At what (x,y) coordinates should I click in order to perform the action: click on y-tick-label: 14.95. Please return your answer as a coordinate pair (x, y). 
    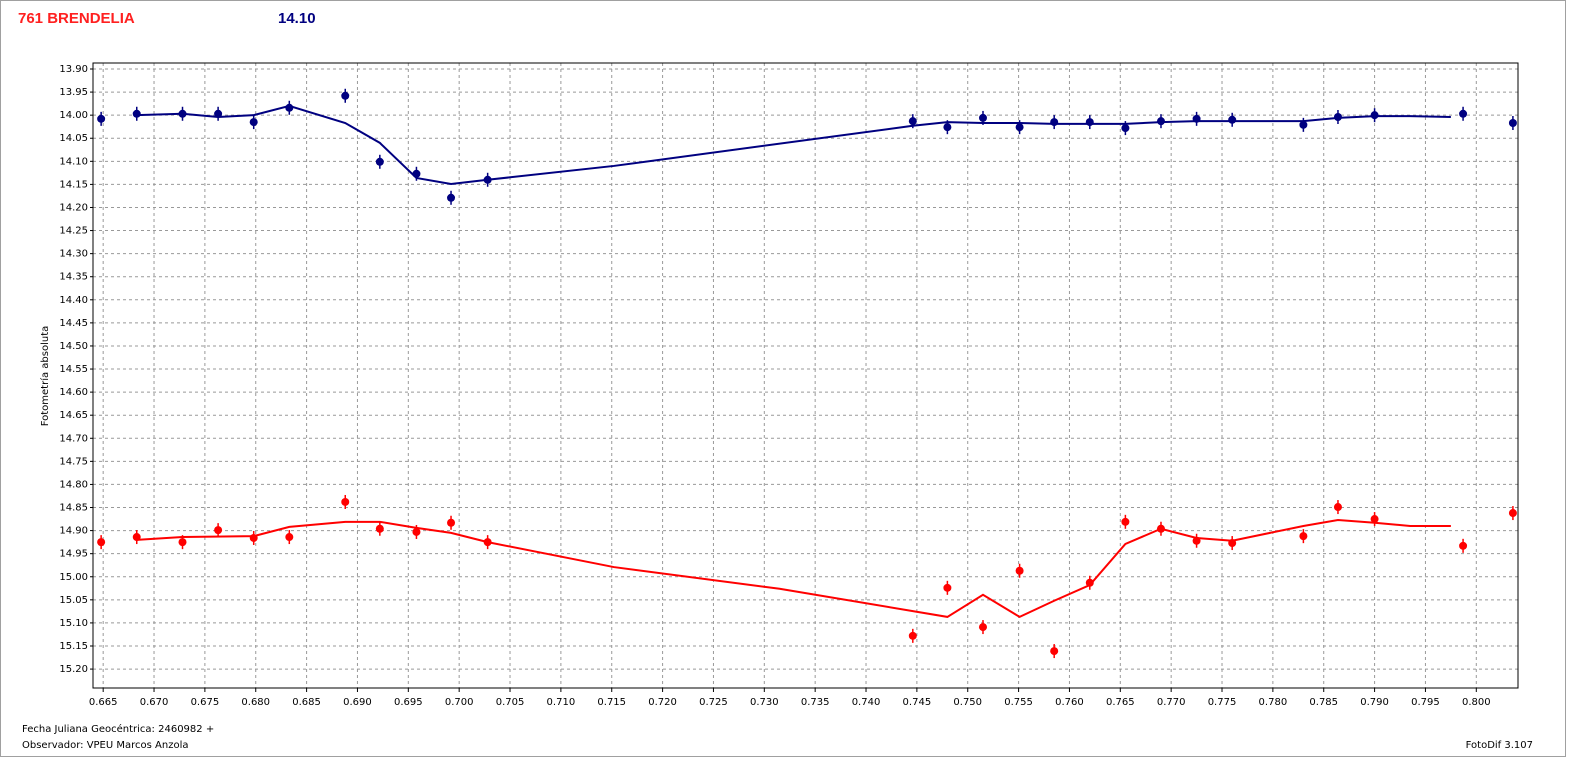
    Looking at the image, I should click on (73, 554).